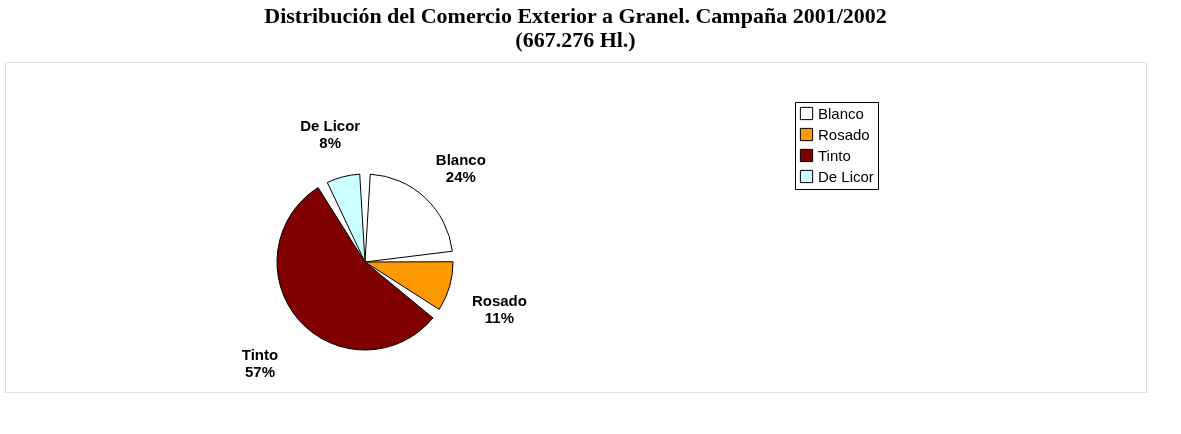 The height and width of the screenshot is (434, 1181). Describe the element at coordinates (460, 176) in the screenshot. I see `data-label: 24%` at that location.